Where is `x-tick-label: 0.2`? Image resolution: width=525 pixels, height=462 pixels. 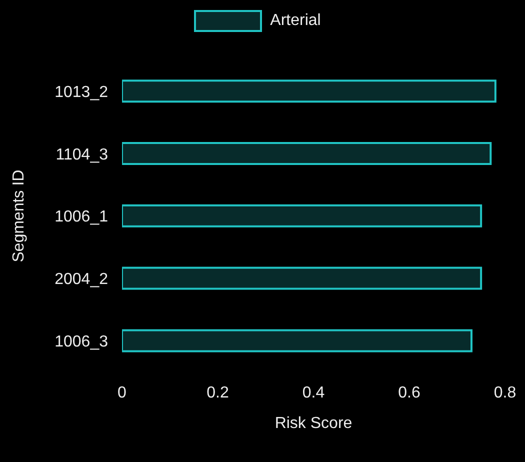 x-tick-label: 0.2 is located at coordinates (217, 393).